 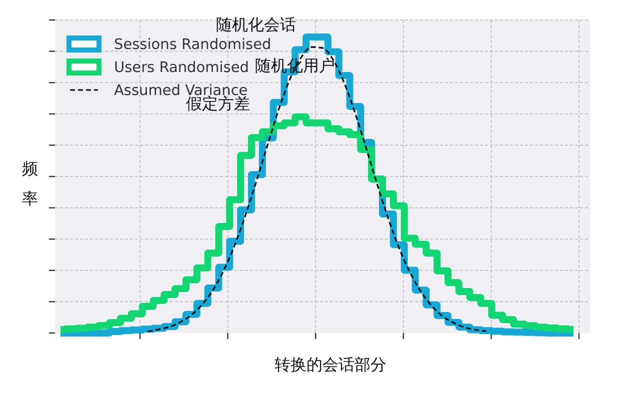 I want to click on y-axis-title: 频率, so click(x=30, y=183).